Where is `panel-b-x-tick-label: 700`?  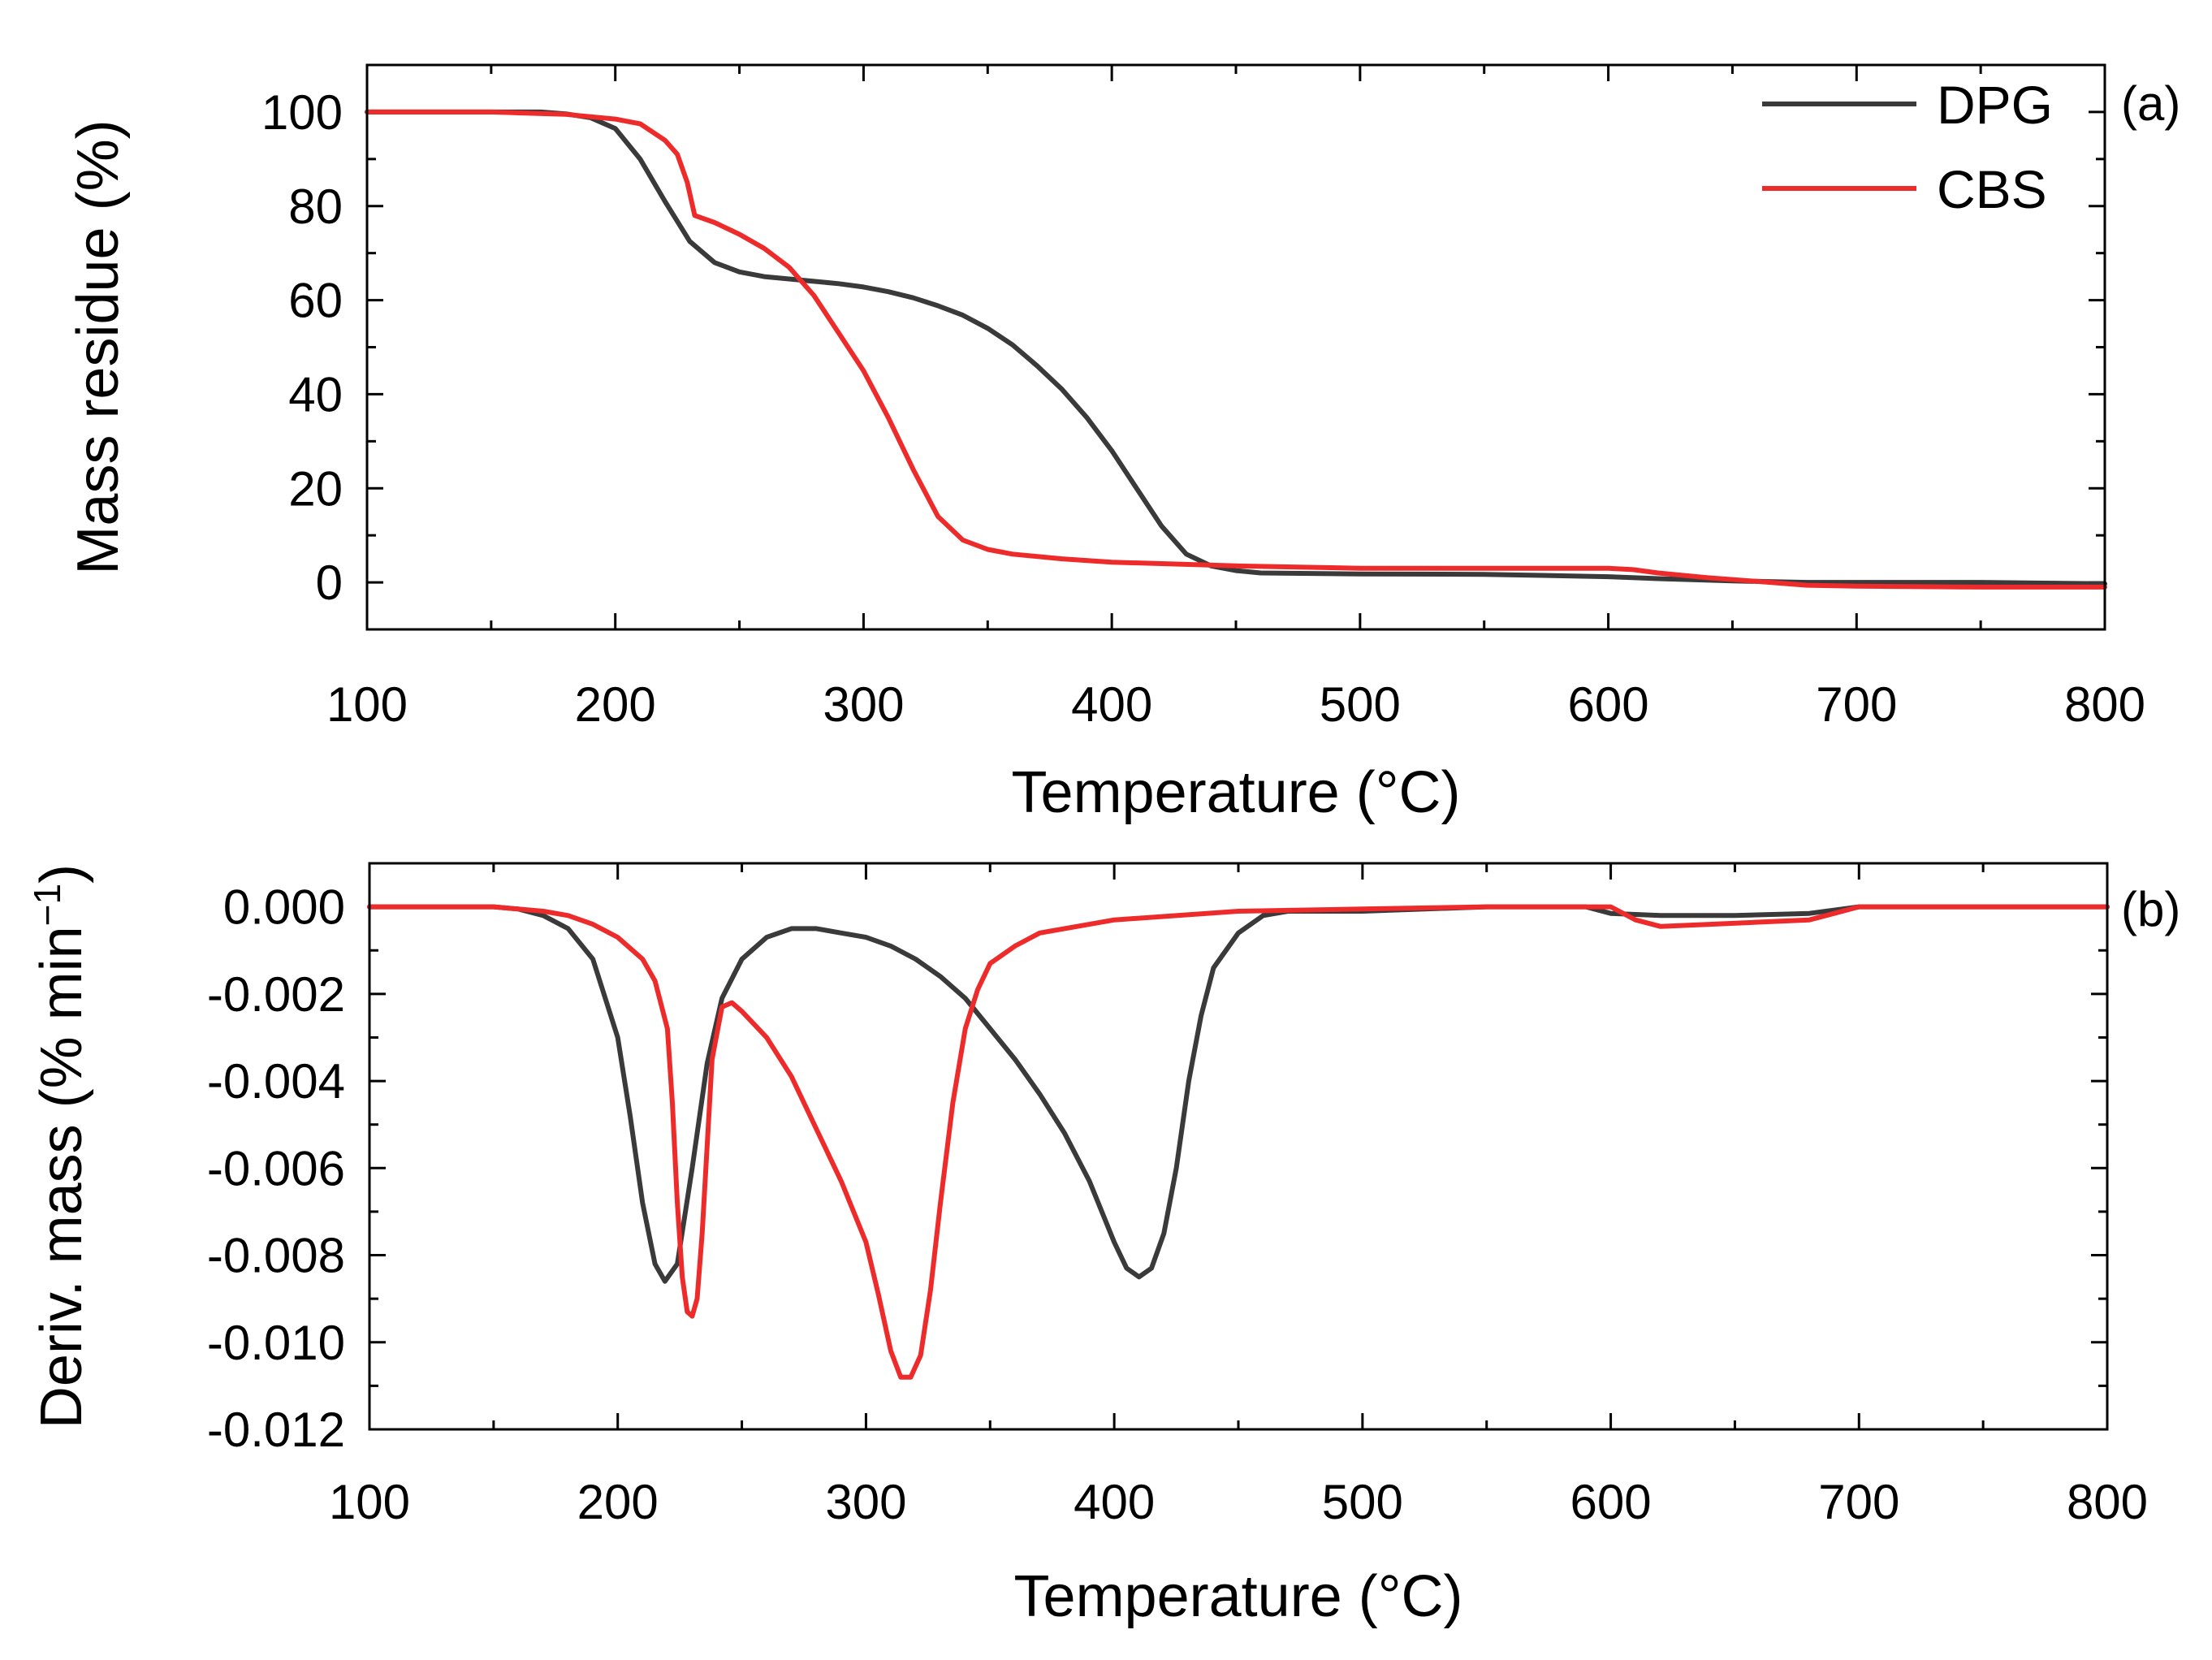 panel-b-x-tick-label: 700 is located at coordinates (1858, 1502).